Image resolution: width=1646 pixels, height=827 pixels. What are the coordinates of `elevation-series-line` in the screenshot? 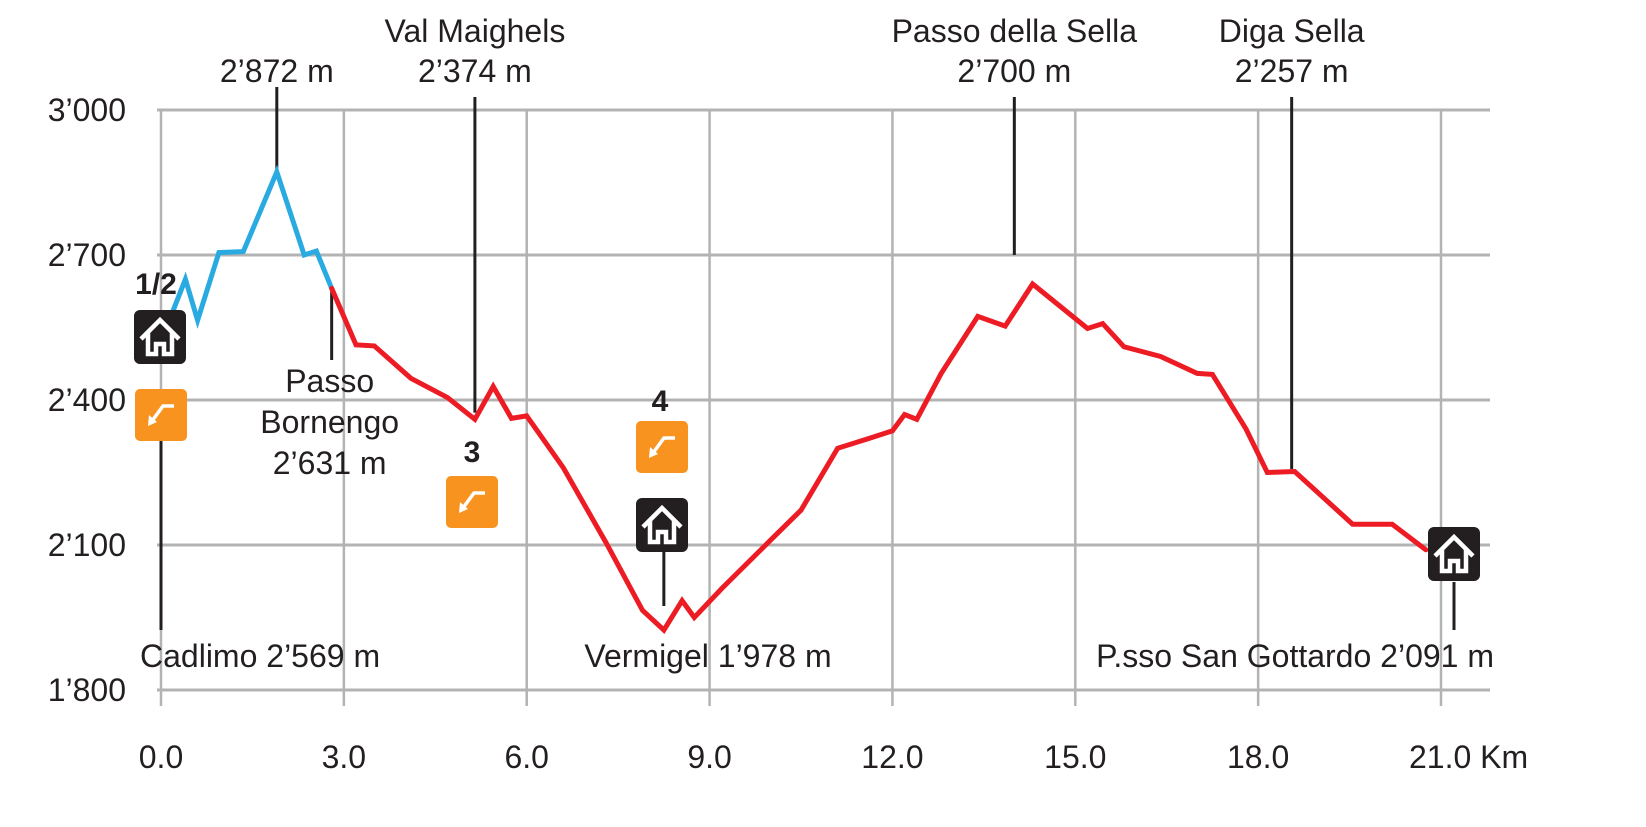 It's located at (251, 246).